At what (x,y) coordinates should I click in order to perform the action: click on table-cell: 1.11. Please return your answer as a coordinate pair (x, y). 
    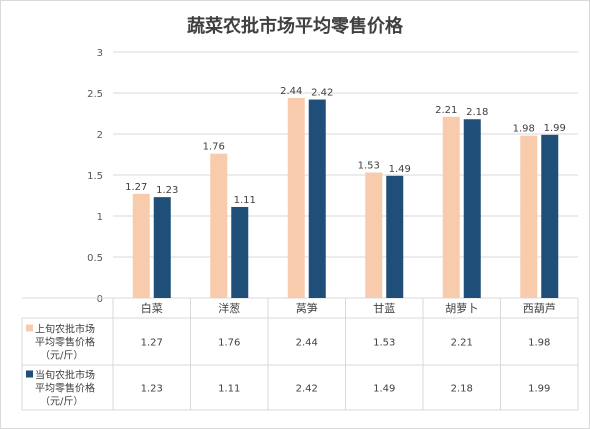
    Looking at the image, I should click on (229, 389).